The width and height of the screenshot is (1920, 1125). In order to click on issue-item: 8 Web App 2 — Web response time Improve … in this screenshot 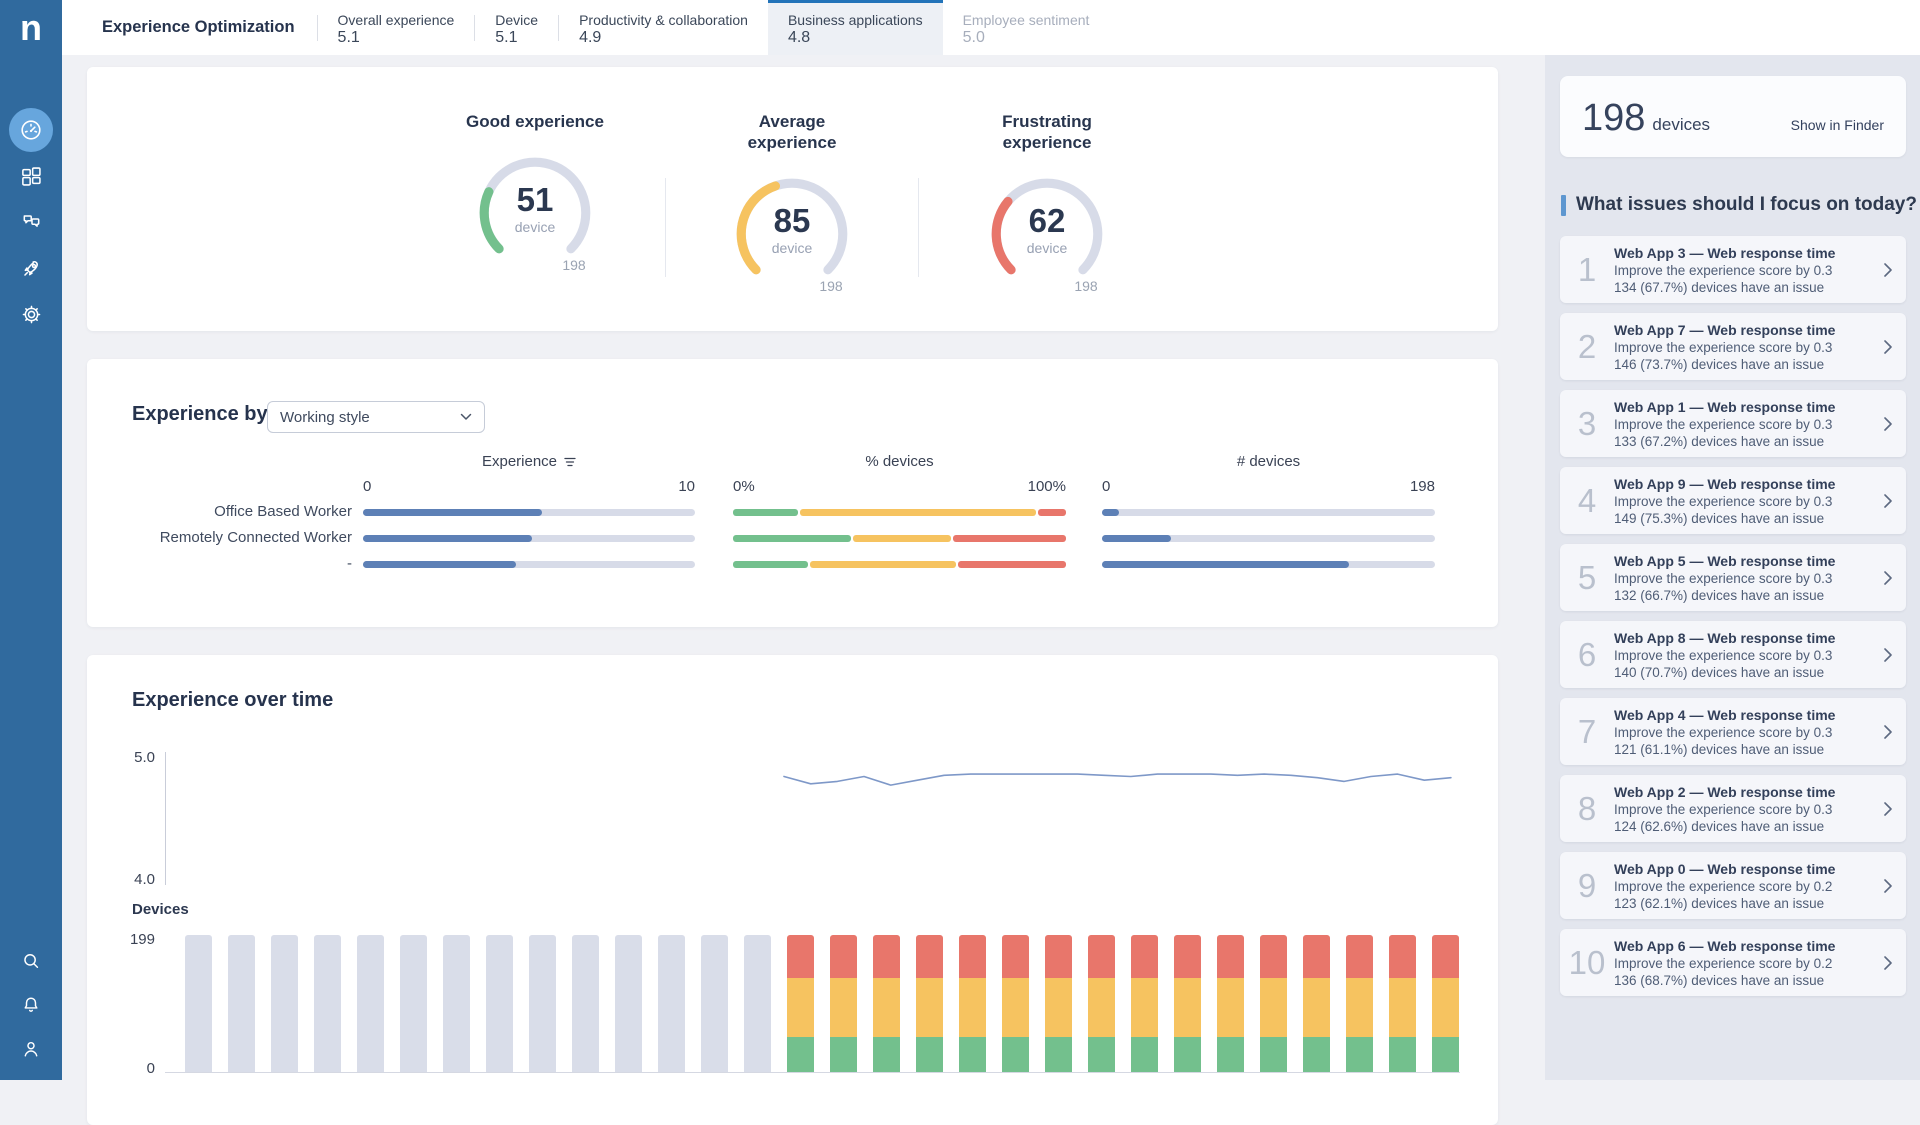, I will do `click(1733, 808)`.